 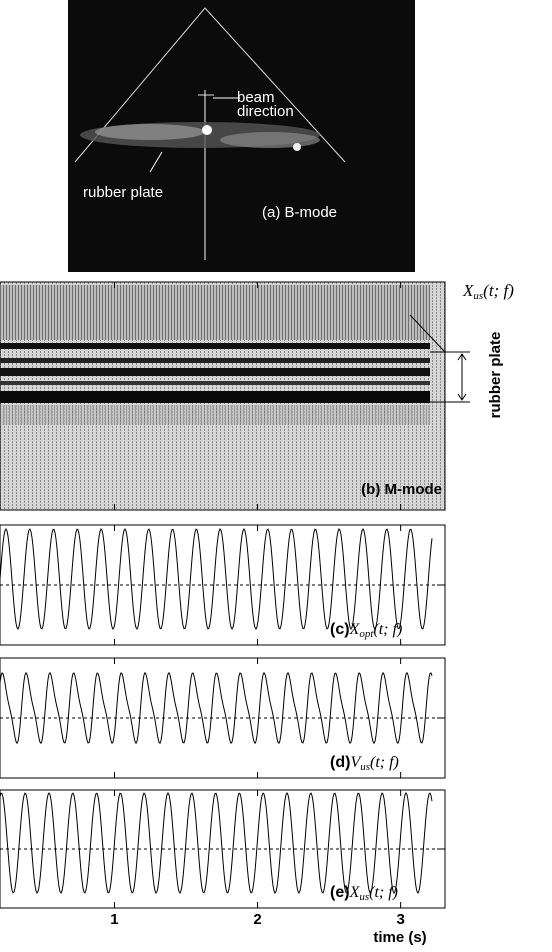 What do you see at coordinates (257, 919) in the screenshot?
I see `x-tick-label: 2` at bounding box center [257, 919].